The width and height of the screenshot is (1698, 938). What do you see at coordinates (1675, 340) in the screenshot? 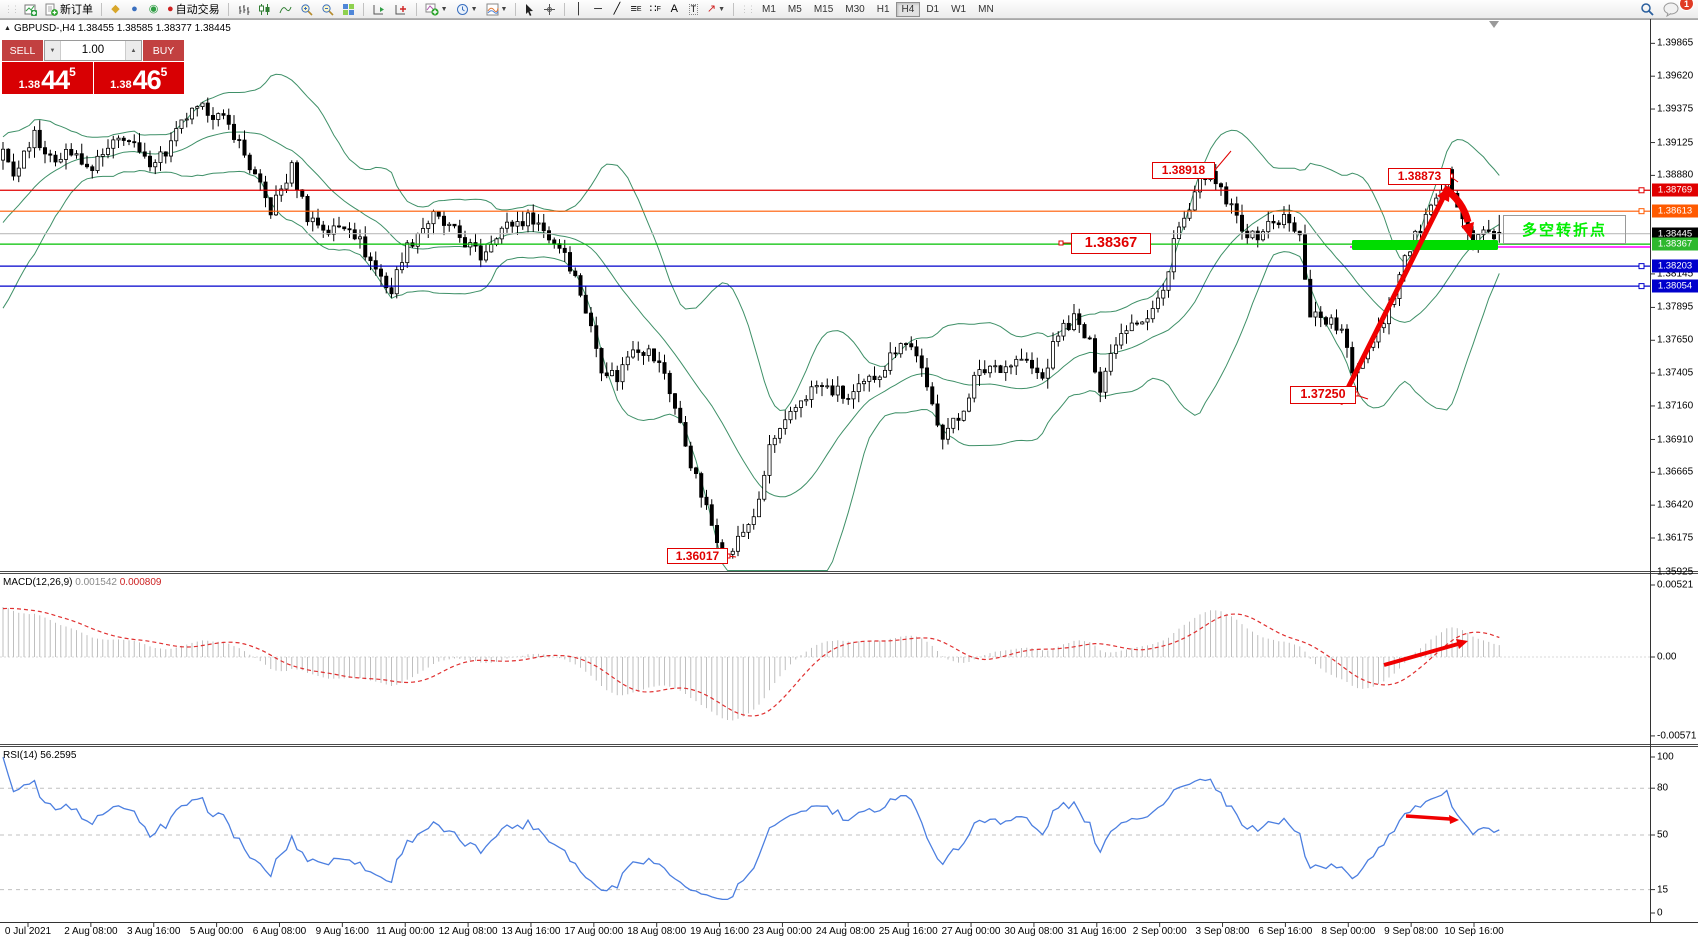
I see `price-tick-label: 1.37650` at bounding box center [1675, 340].